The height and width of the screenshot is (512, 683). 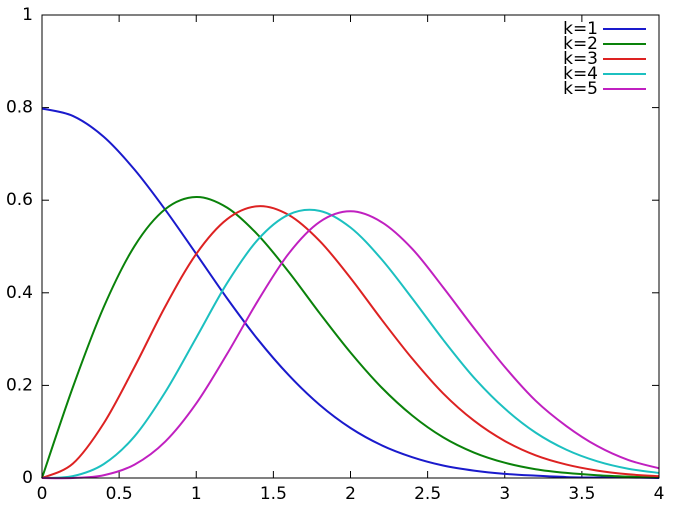 What do you see at coordinates (580, 74) in the screenshot?
I see `legend-label: k=4` at bounding box center [580, 74].